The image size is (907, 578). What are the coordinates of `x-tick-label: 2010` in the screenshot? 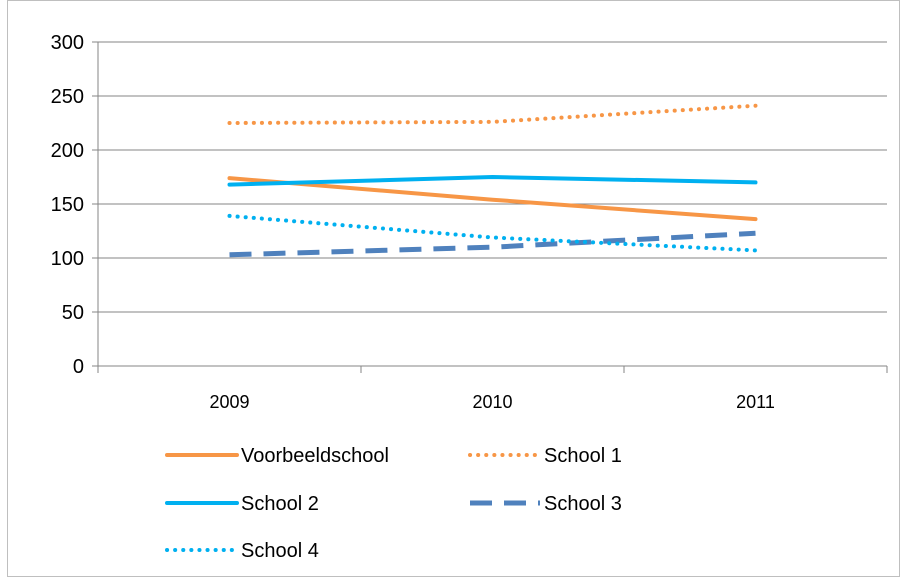 It's located at (492, 402).